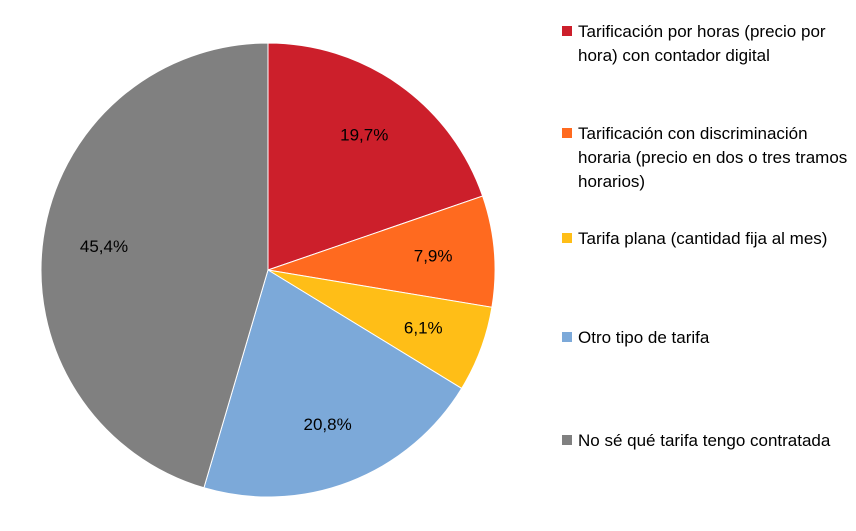  What do you see at coordinates (567, 238) in the screenshot?
I see `legend-swatch-flat-rate` at bounding box center [567, 238].